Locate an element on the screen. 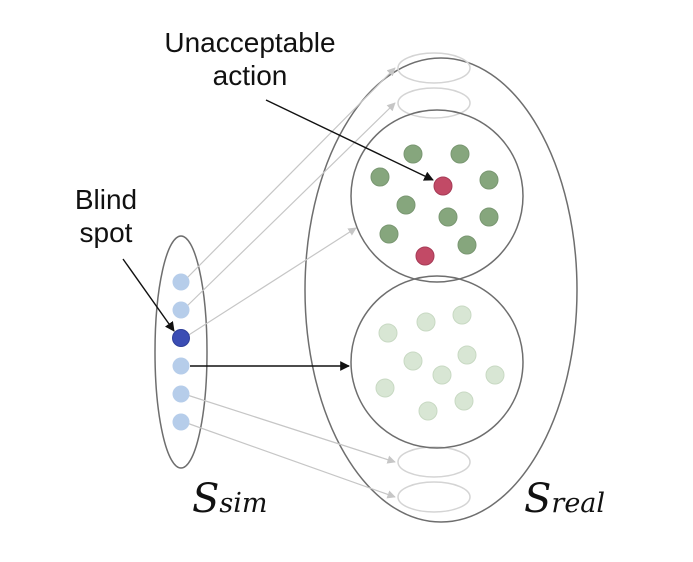  sim-set-subscript: sim is located at coordinates (243, 503).